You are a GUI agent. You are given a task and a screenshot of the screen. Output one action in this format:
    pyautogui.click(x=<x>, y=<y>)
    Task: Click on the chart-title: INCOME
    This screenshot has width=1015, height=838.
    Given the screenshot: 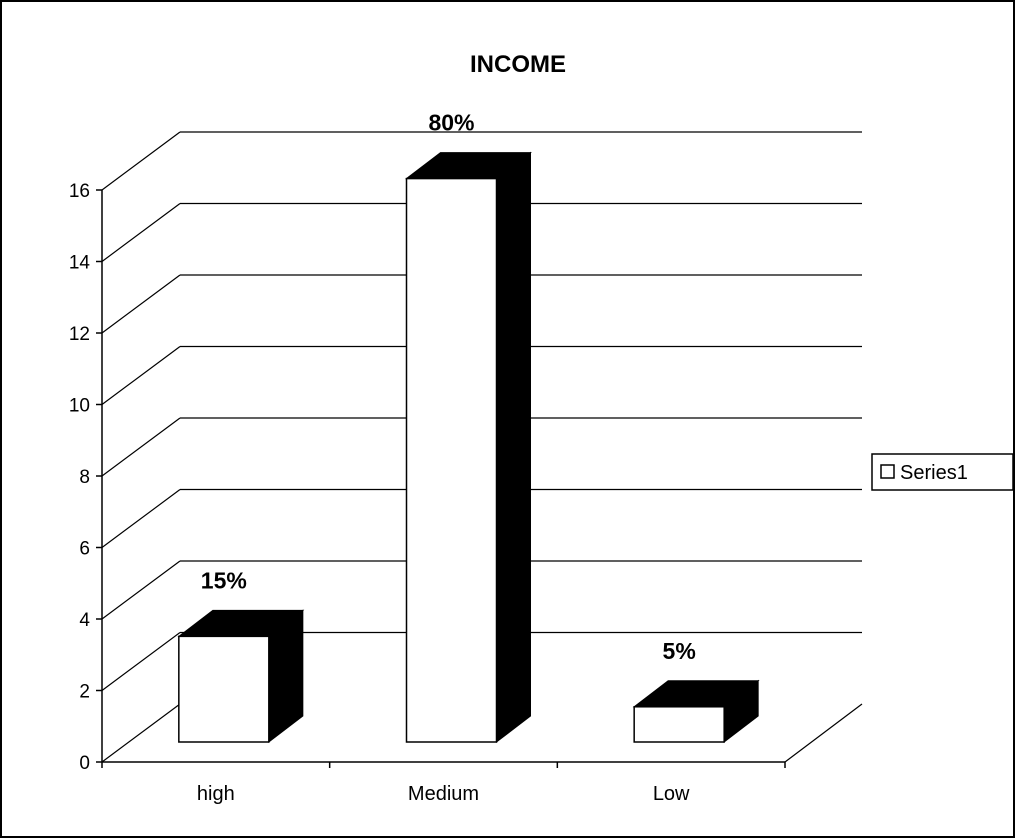 What is the action you would take?
    pyautogui.click(x=518, y=64)
    